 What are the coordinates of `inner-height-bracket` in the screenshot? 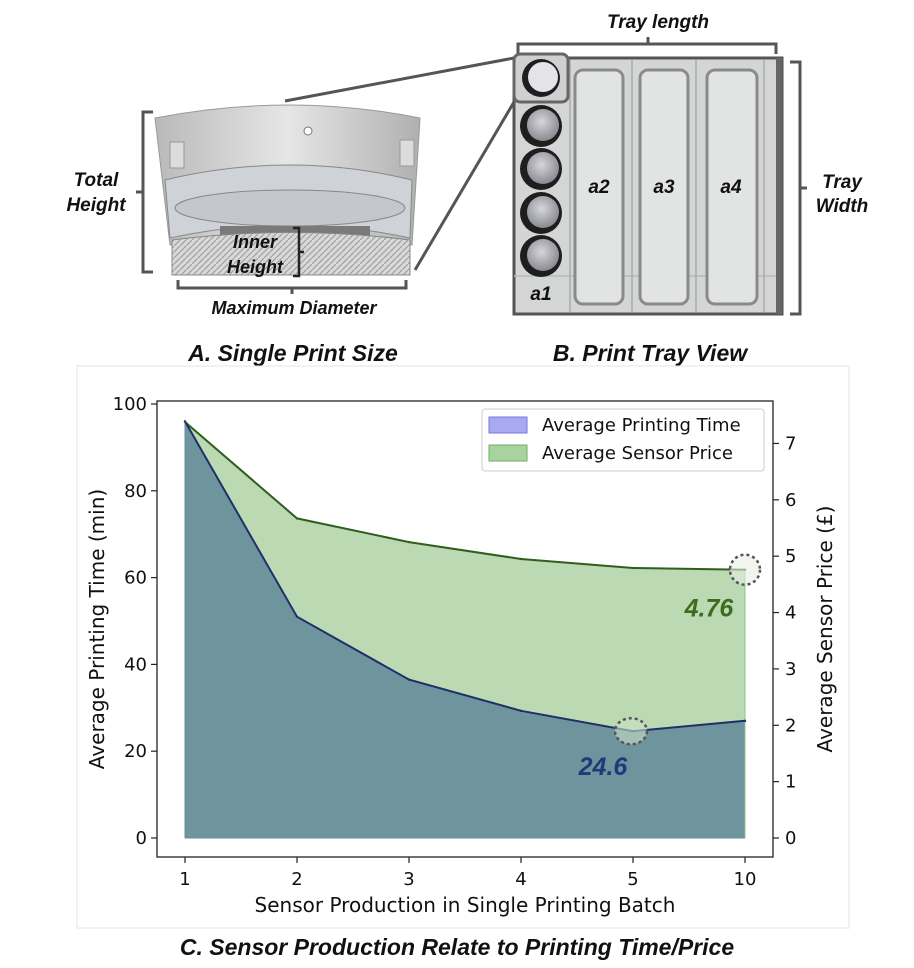 It's located at (298, 252).